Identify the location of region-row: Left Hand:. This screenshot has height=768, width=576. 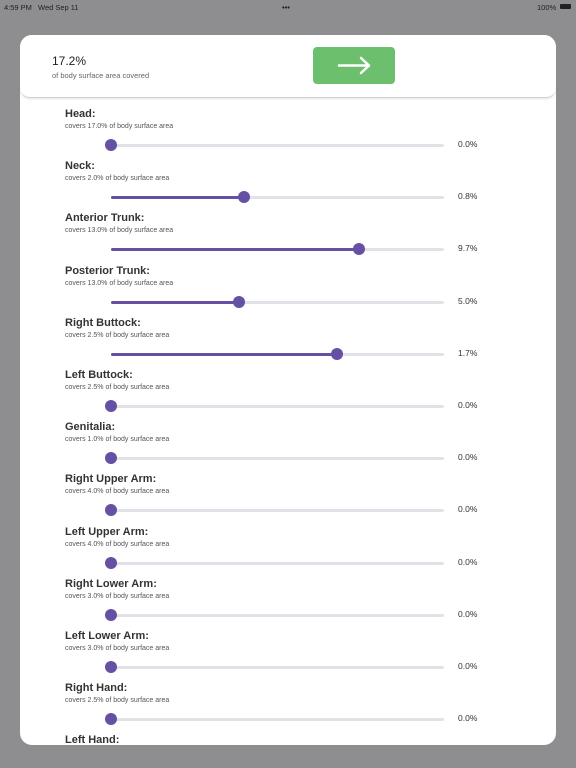
(288, 734).